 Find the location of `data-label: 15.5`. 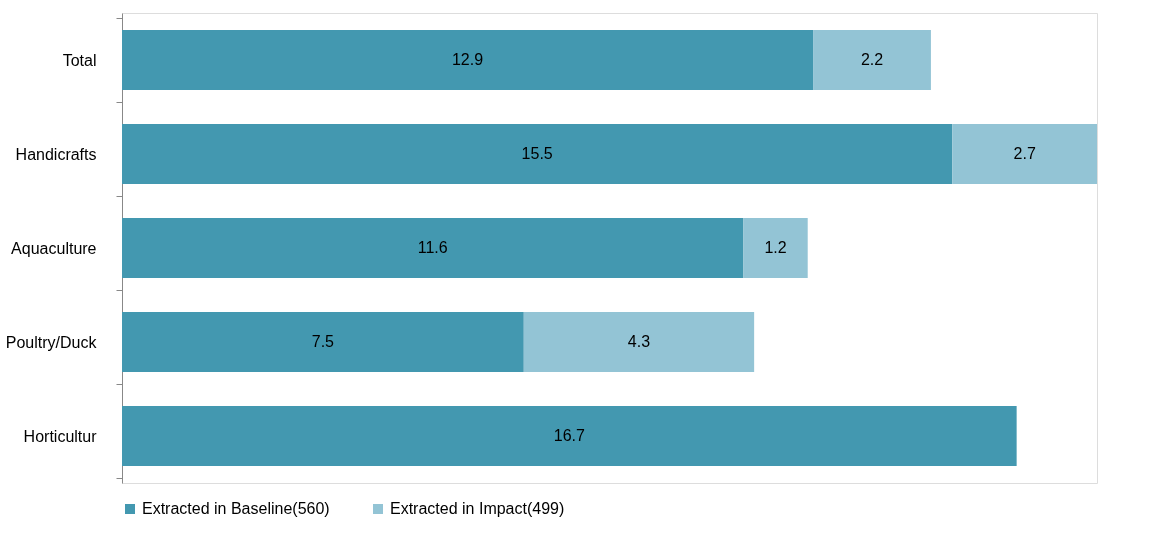

data-label: 15.5 is located at coordinates (537, 153).